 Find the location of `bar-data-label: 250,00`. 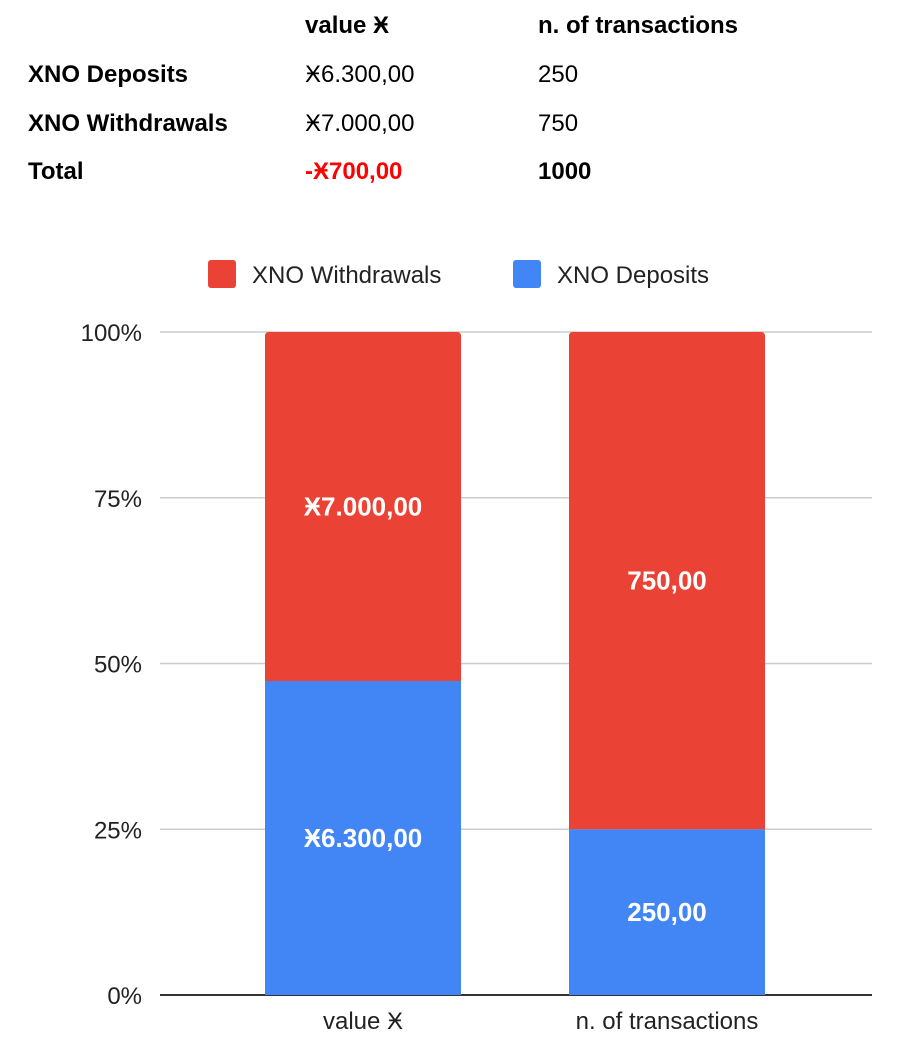

bar-data-label: 250,00 is located at coordinates (667, 912).